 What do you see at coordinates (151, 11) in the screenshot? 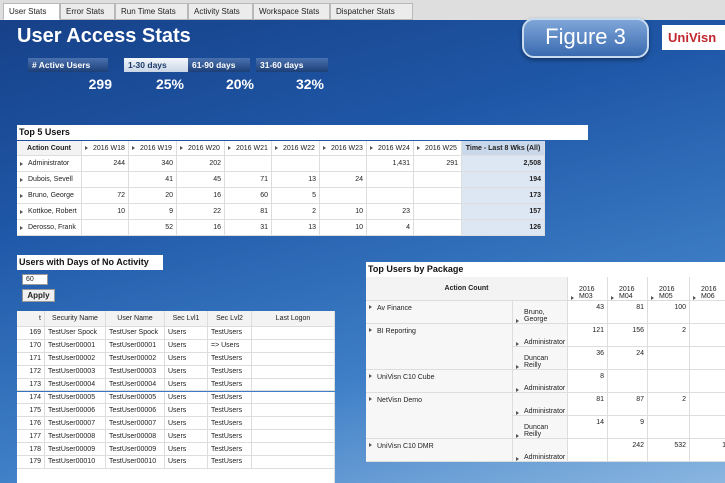
I see `tab: Run Time Stats` at bounding box center [151, 11].